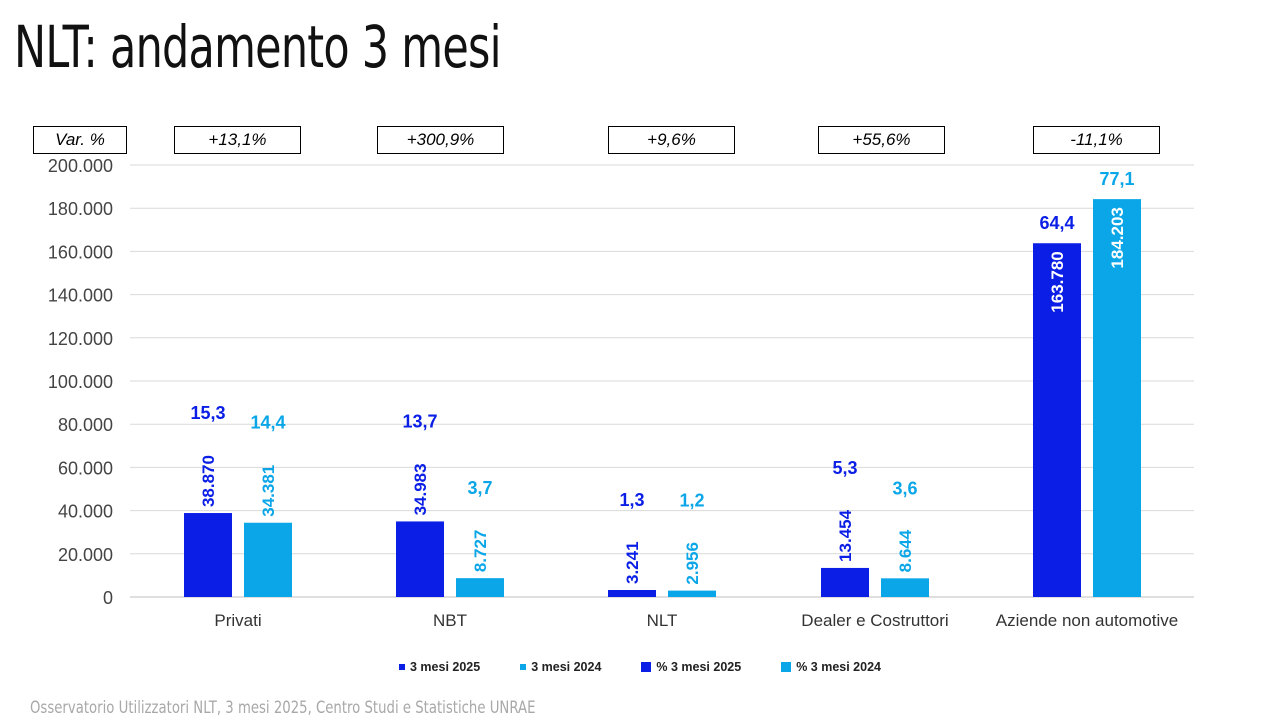 The image size is (1280, 720). What do you see at coordinates (904, 488) in the screenshot?
I see `percent-label: 3,6` at bounding box center [904, 488].